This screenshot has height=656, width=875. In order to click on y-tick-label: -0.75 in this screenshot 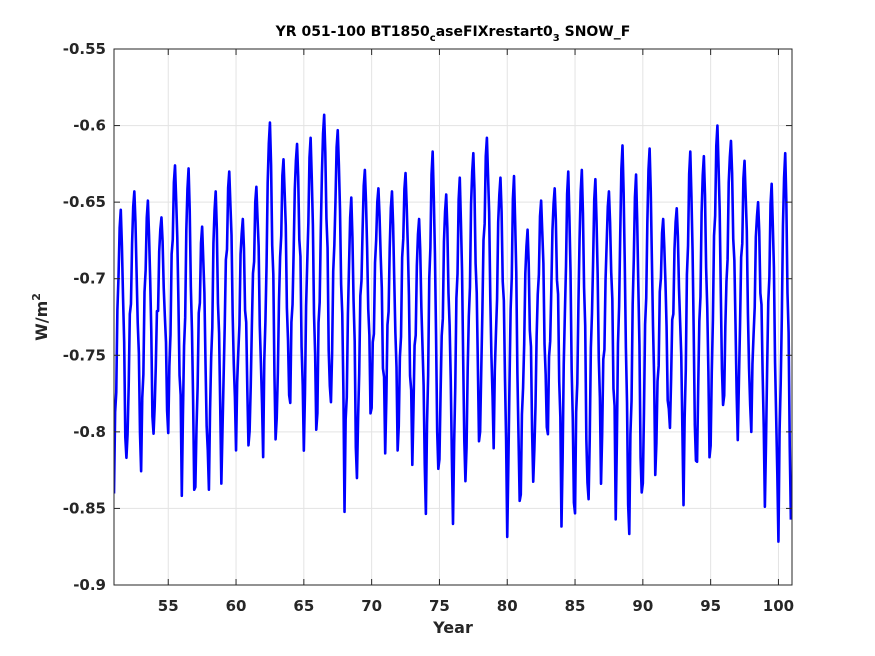, I will do `click(84, 355)`.